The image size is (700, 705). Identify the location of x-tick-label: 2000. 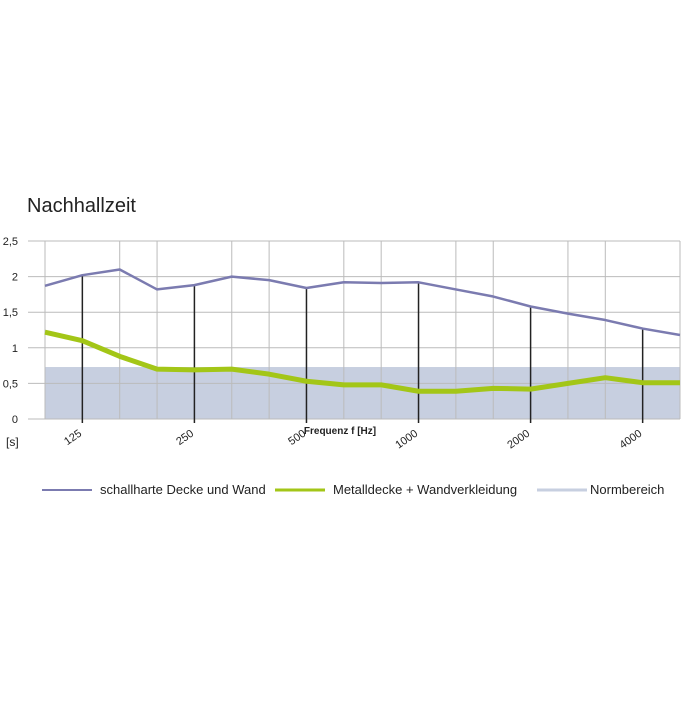
(518, 440).